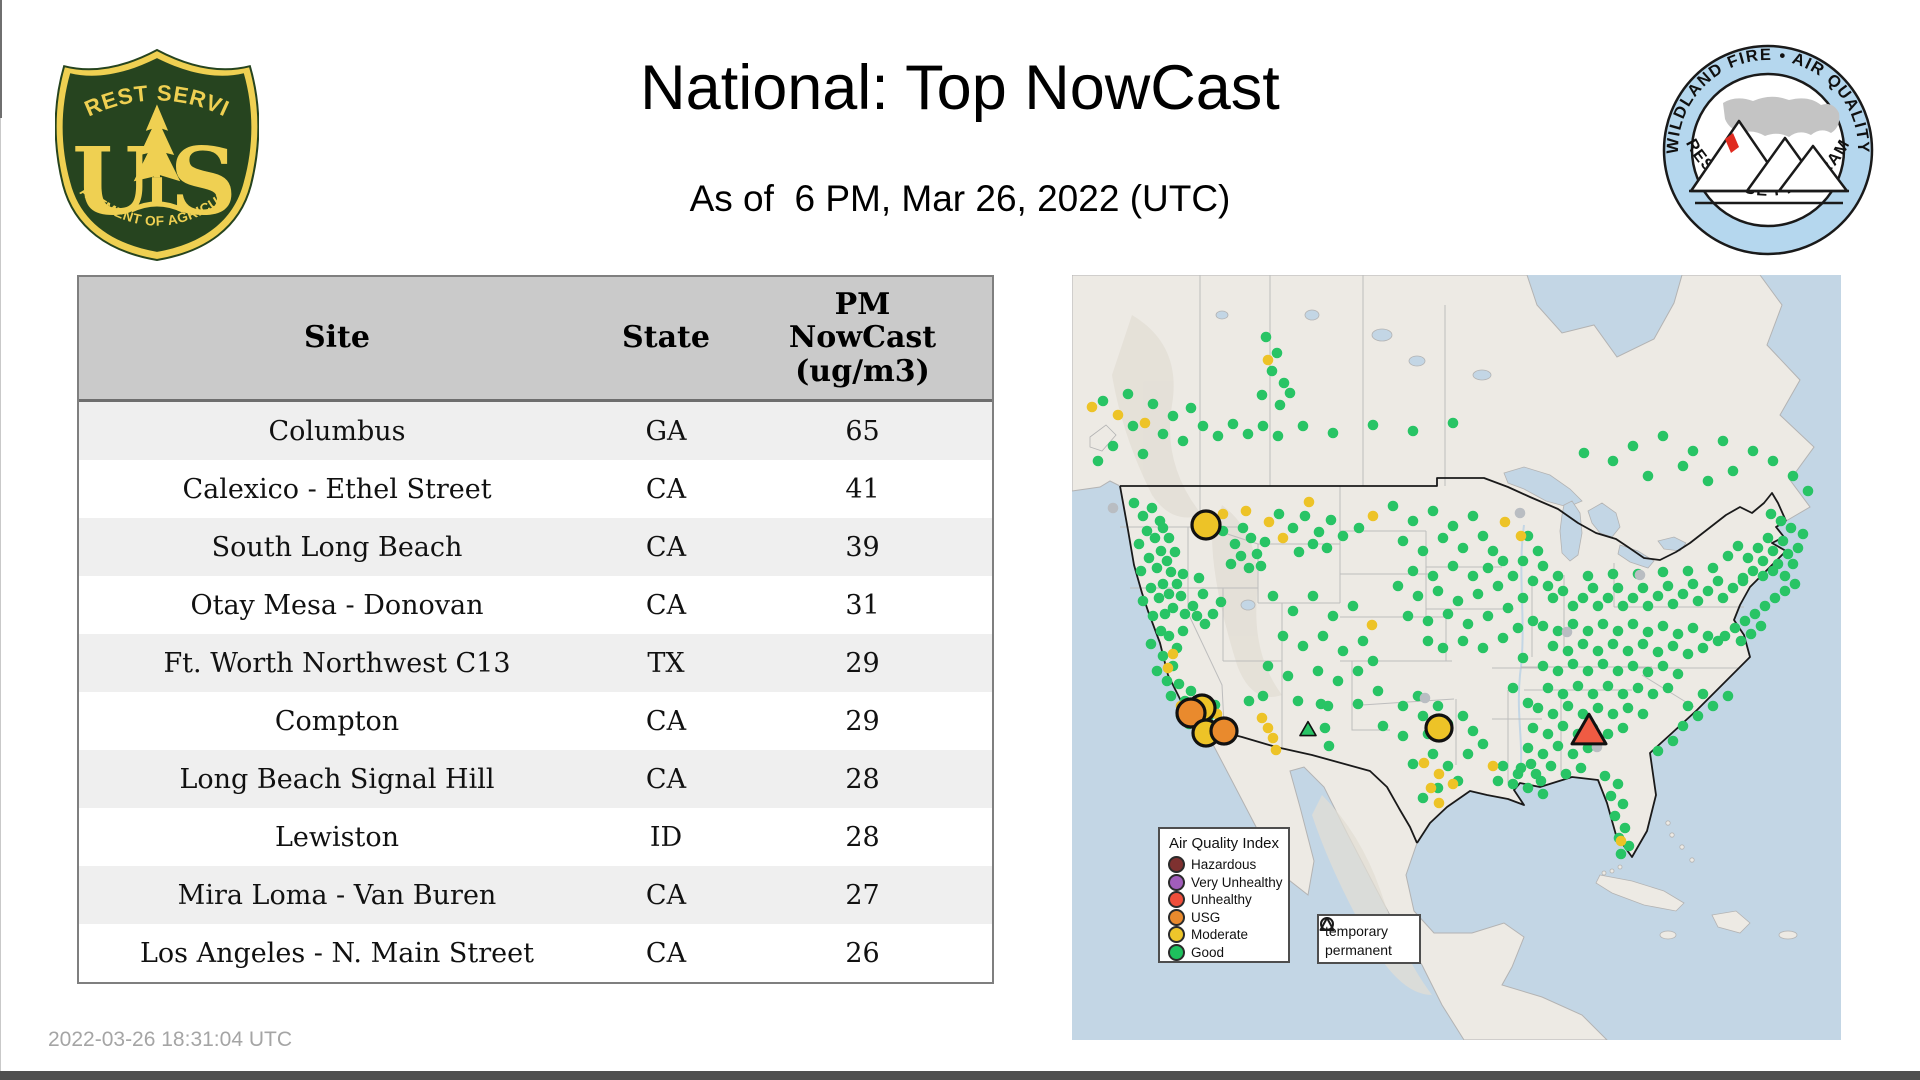 The height and width of the screenshot is (1080, 1920). Describe the element at coordinates (337, 895) in the screenshot. I see `cell-site: Mira Loma - Van Buren` at that location.